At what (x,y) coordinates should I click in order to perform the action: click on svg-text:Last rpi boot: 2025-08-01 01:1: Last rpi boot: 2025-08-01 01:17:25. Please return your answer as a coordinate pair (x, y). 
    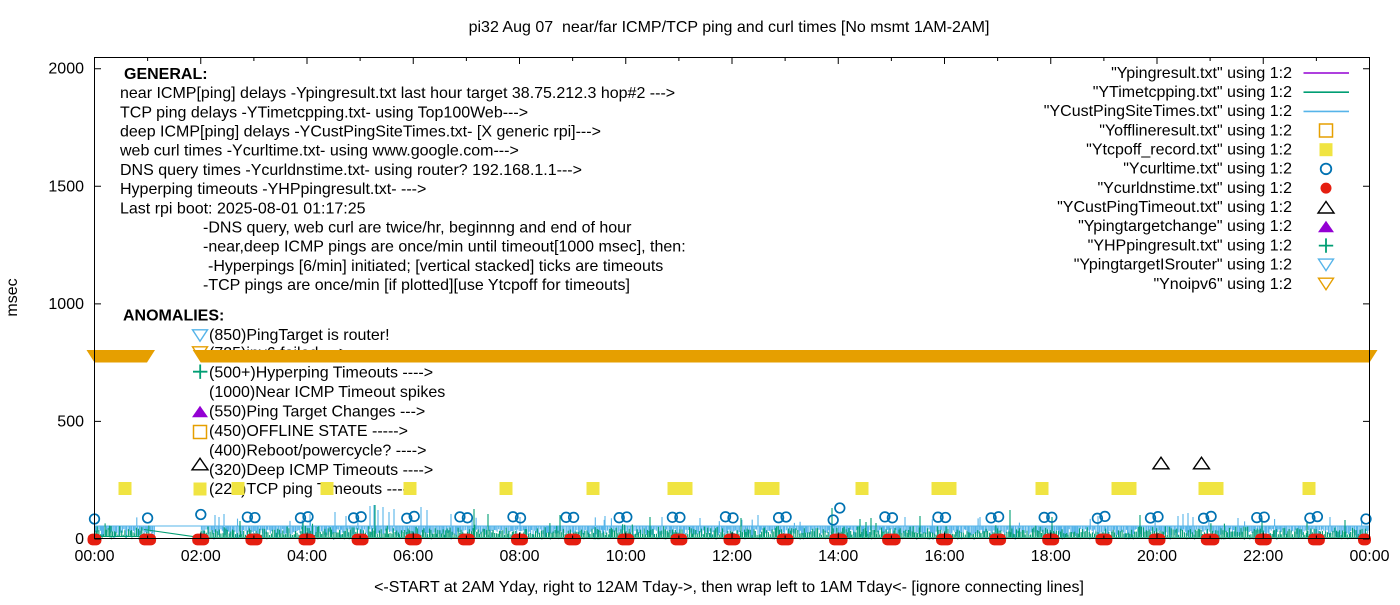
    Looking at the image, I should click on (243, 208).